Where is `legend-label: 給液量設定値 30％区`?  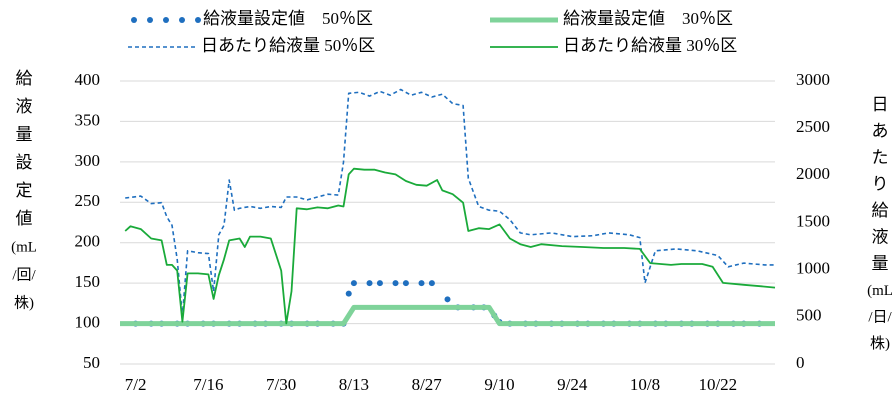
legend-label: 給液量設定値 30％区 is located at coordinates (648, 18).